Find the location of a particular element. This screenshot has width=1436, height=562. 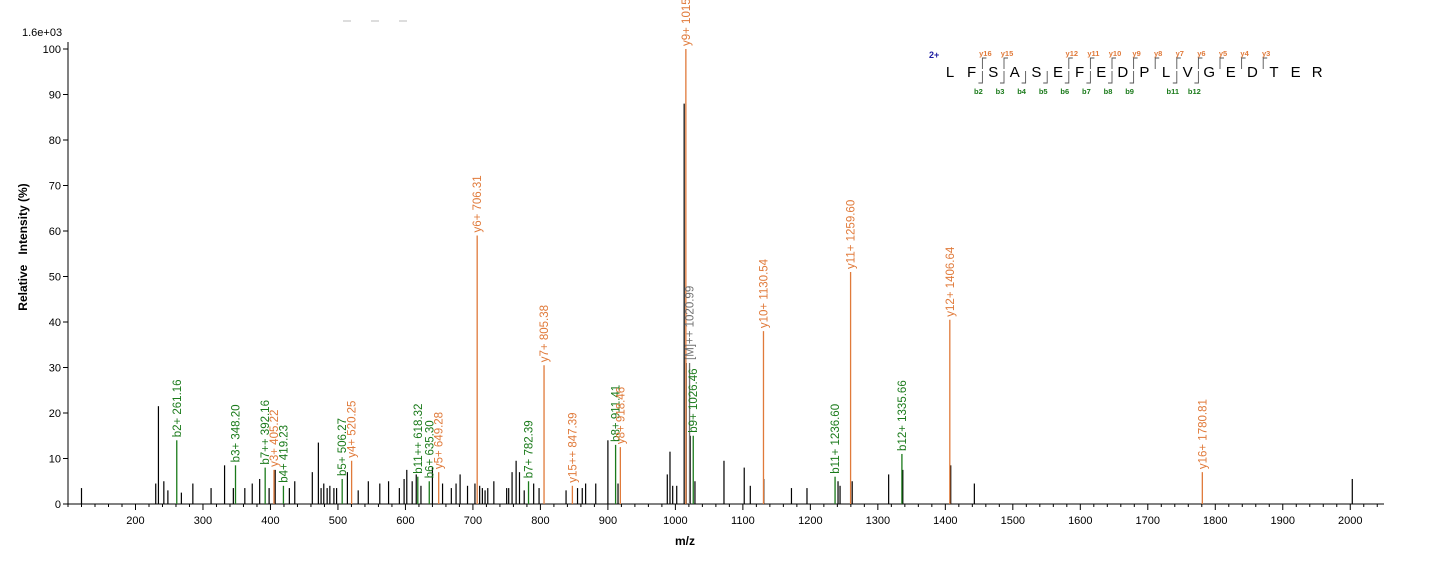

x-tick-label: 1600 is located at coordinates (1080, 521).